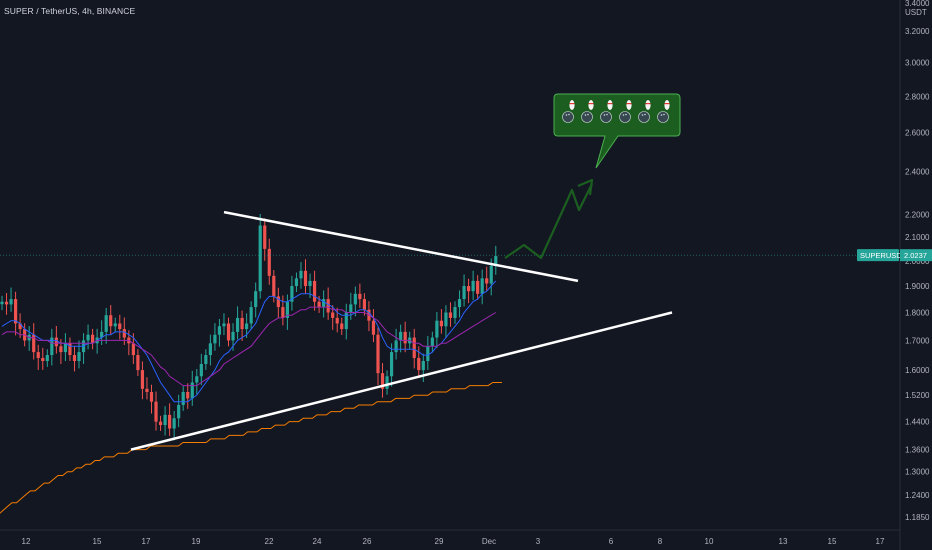  What do you see at coordinates (617, 131) in the screenshot?
I see `callout-bubble` at bounding box center [617, 131].